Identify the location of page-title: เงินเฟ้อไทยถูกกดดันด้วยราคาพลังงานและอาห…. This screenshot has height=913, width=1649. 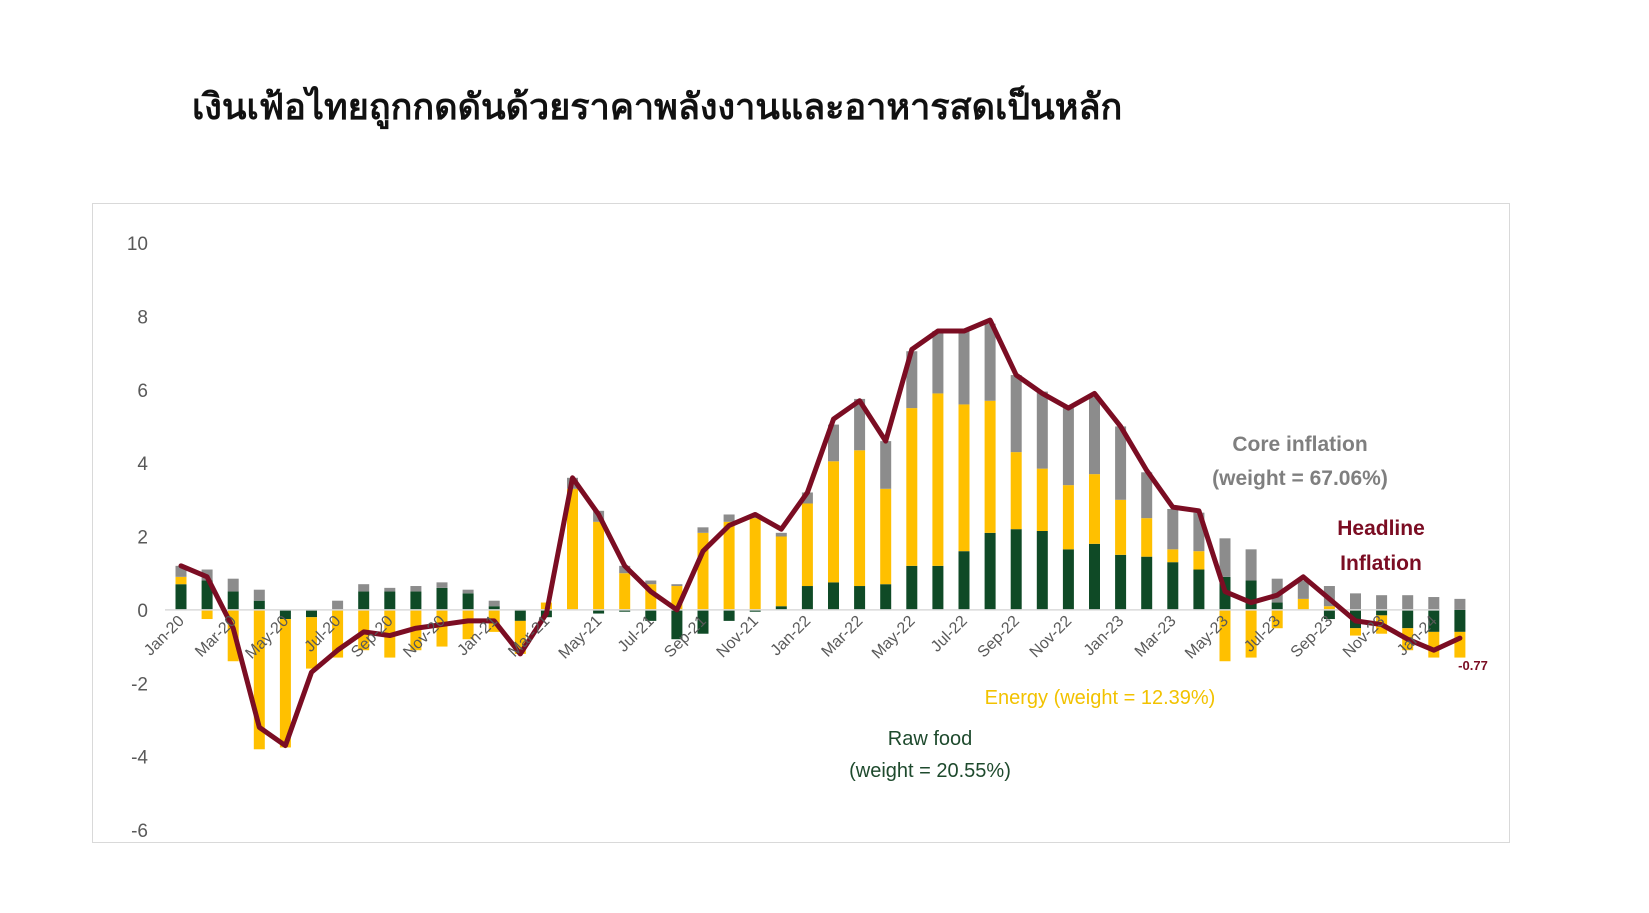
(657, 107).